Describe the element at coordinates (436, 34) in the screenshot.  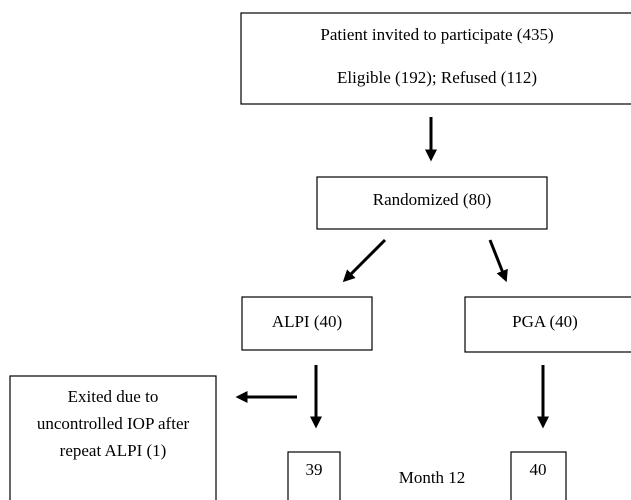
I see `node-text: Patient invited to participate (435)` at that location.